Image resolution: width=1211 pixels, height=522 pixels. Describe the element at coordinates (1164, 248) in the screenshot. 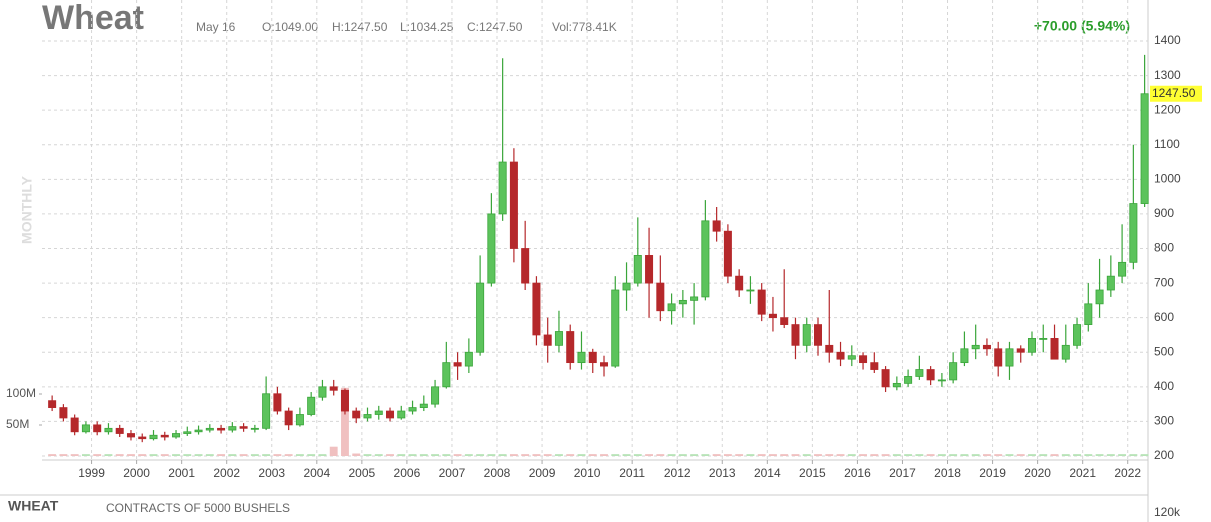

I see `y-tick-label: 800` at that location.